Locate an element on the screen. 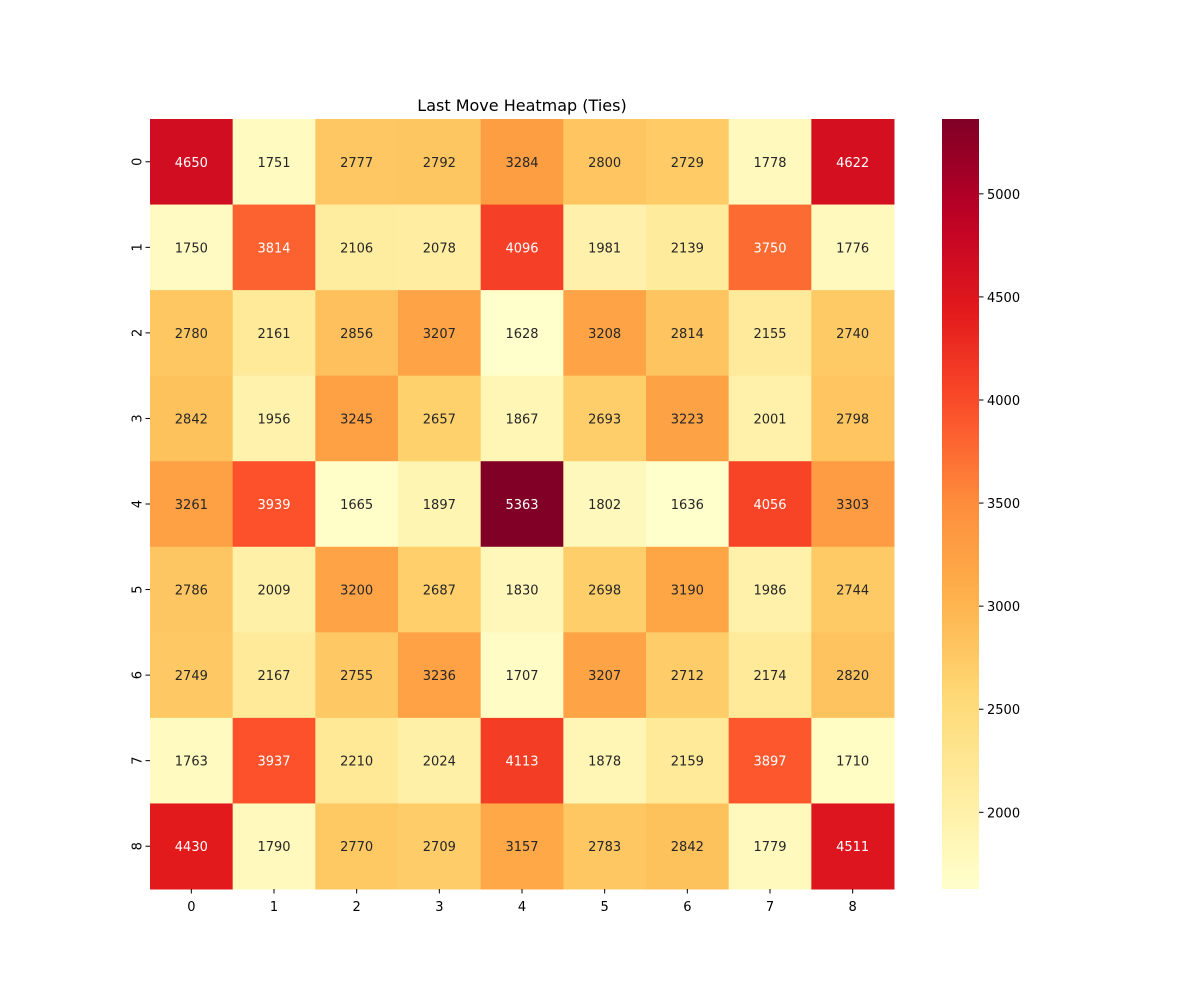 The width and height of the screenshot is (1200, 1000). cell-label-r1-c3: 2078 is located at coordinates (439, 248).